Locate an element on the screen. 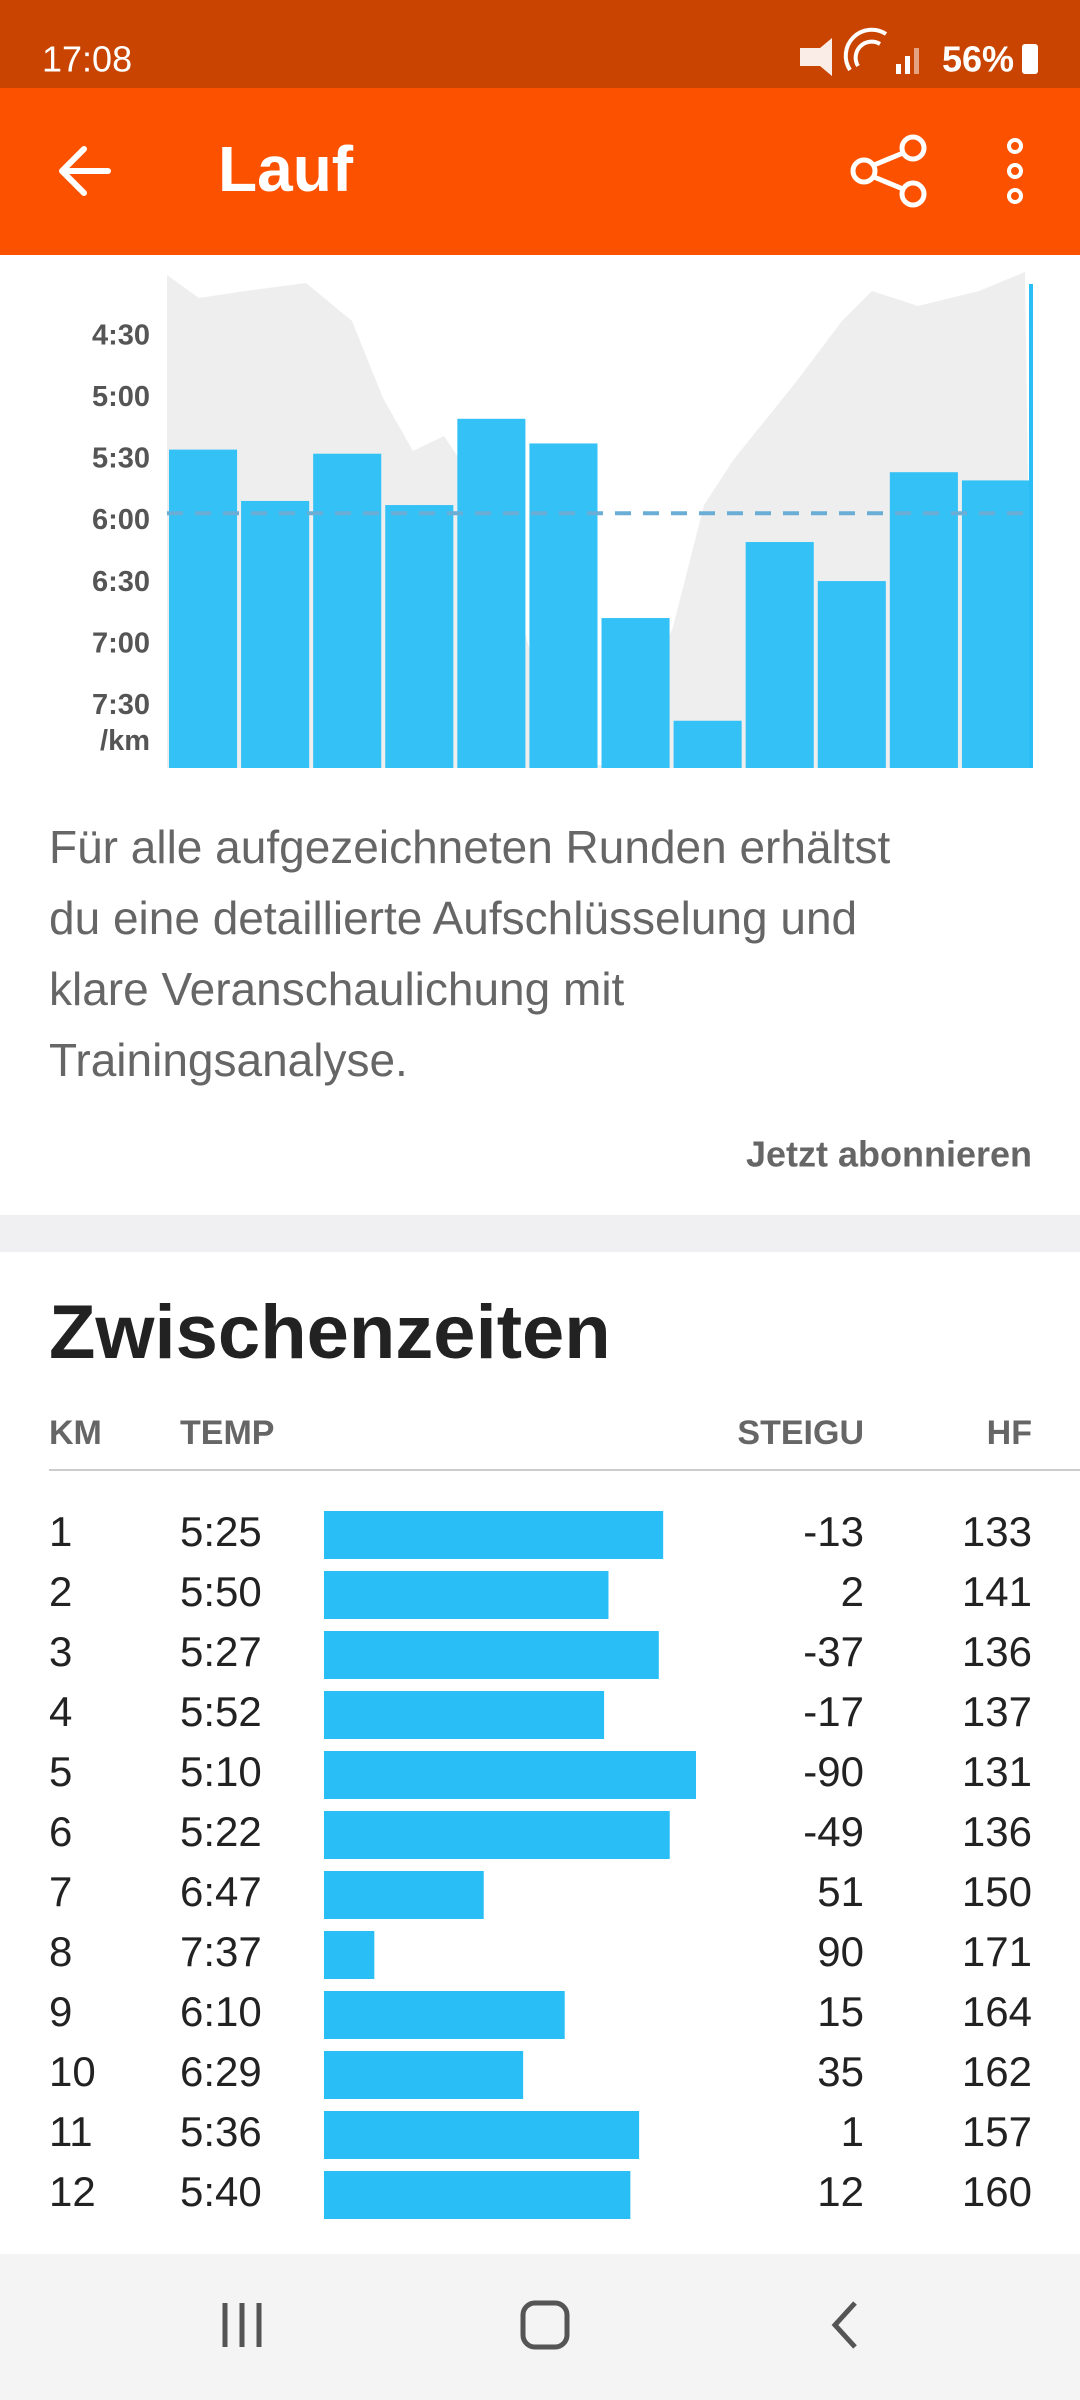 This screenshot has height=2400, width=1080. subscribe-link: Jetzt abonnieren is located at coordinates (889, 1154).